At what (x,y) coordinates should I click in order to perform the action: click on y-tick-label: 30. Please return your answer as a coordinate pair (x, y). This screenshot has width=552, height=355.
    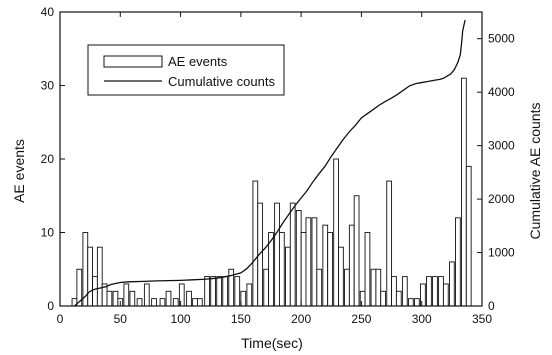
    Looking at the image, I should click on (48, 86).